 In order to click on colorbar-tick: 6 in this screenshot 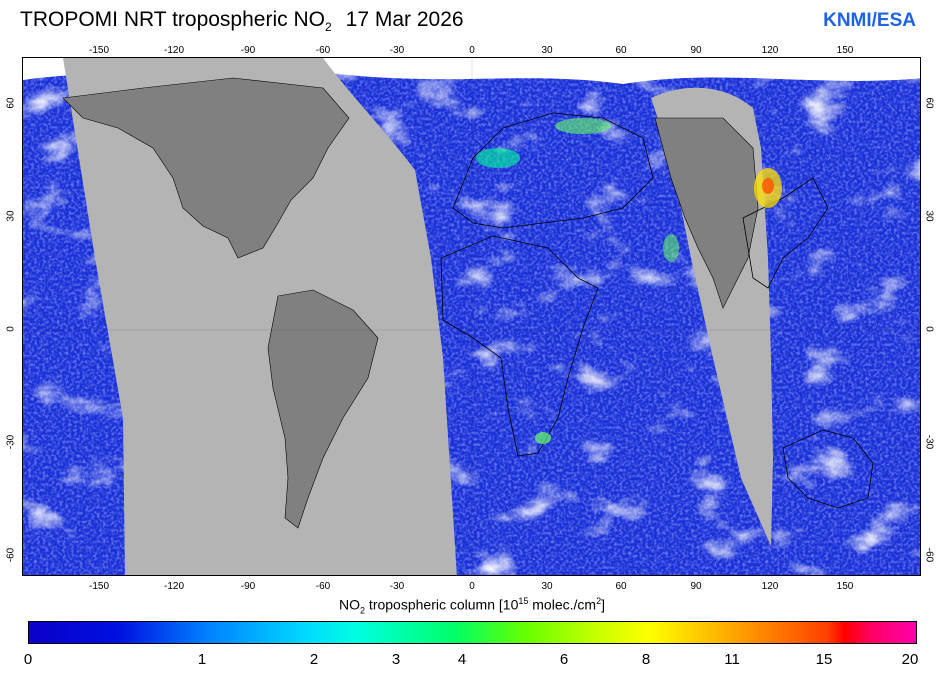, I will do `click(564, 659)`.